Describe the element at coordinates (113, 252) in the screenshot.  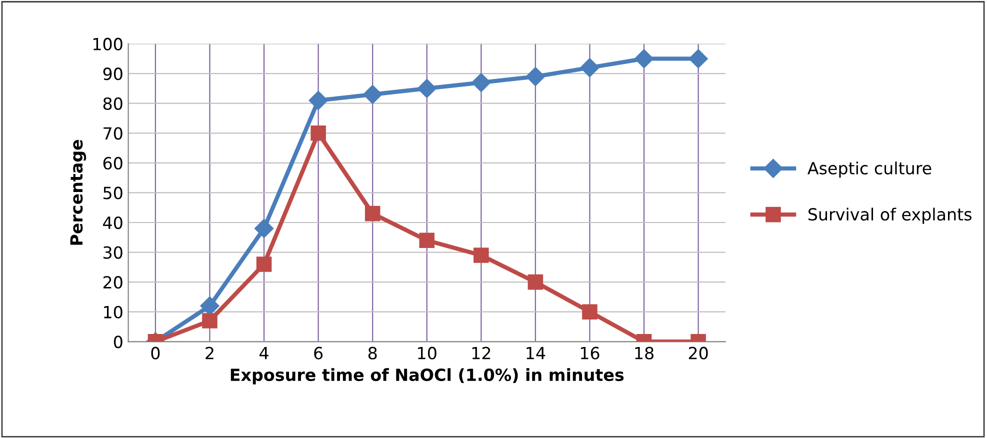
I see `y-tick-label: 30` at that location.